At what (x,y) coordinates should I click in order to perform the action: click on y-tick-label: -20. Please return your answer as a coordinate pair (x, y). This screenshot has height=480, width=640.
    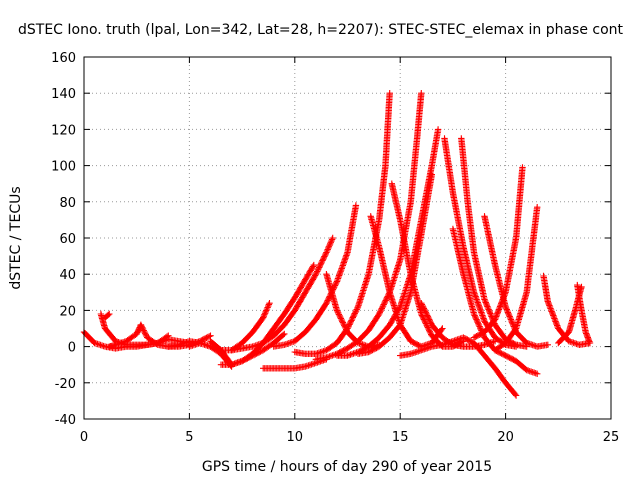
    Looking at the image, I should click on (65, 384).